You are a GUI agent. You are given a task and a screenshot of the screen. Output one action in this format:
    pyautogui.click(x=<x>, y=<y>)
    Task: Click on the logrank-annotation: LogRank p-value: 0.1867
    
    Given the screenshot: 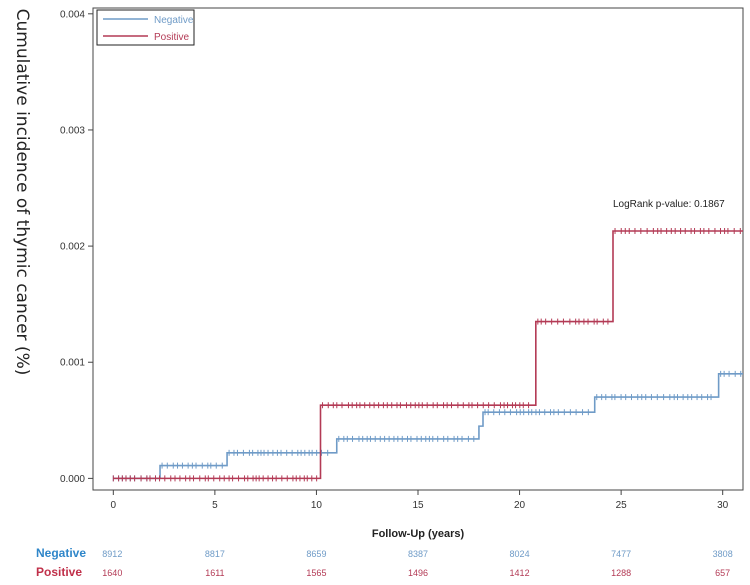 What is the action you would take?
    pyautogui.click(x=669, y=204)
    